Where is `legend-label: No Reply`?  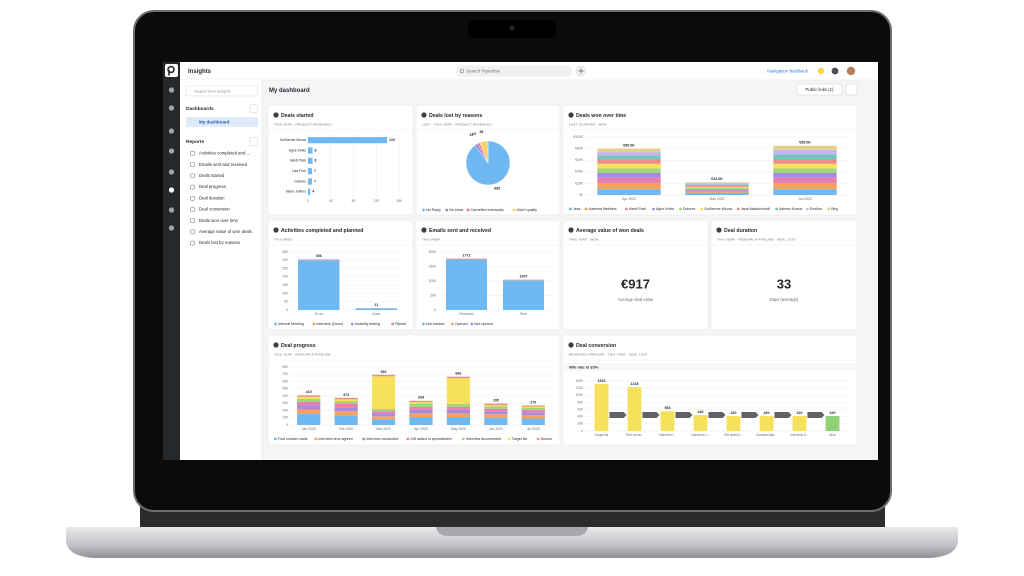
legend-label: No Reply is located at coordinates (433, 210).